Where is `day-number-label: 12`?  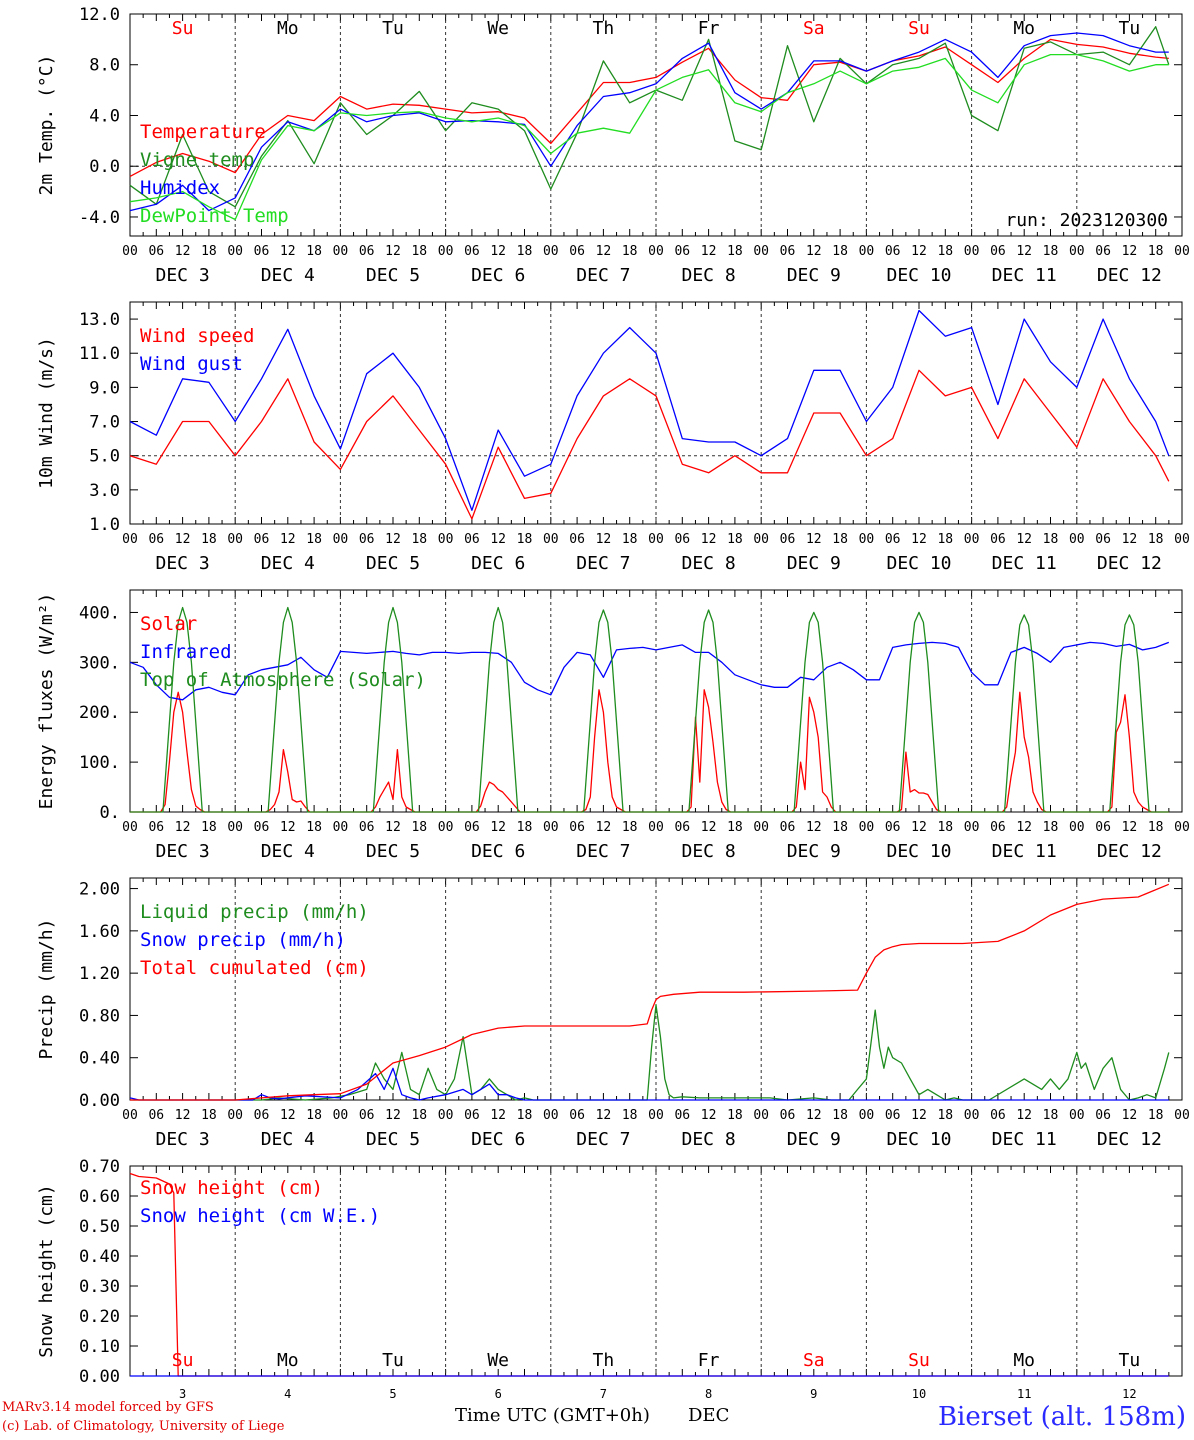 day-number-label: 12 is located at coordinates (1129, 1394).